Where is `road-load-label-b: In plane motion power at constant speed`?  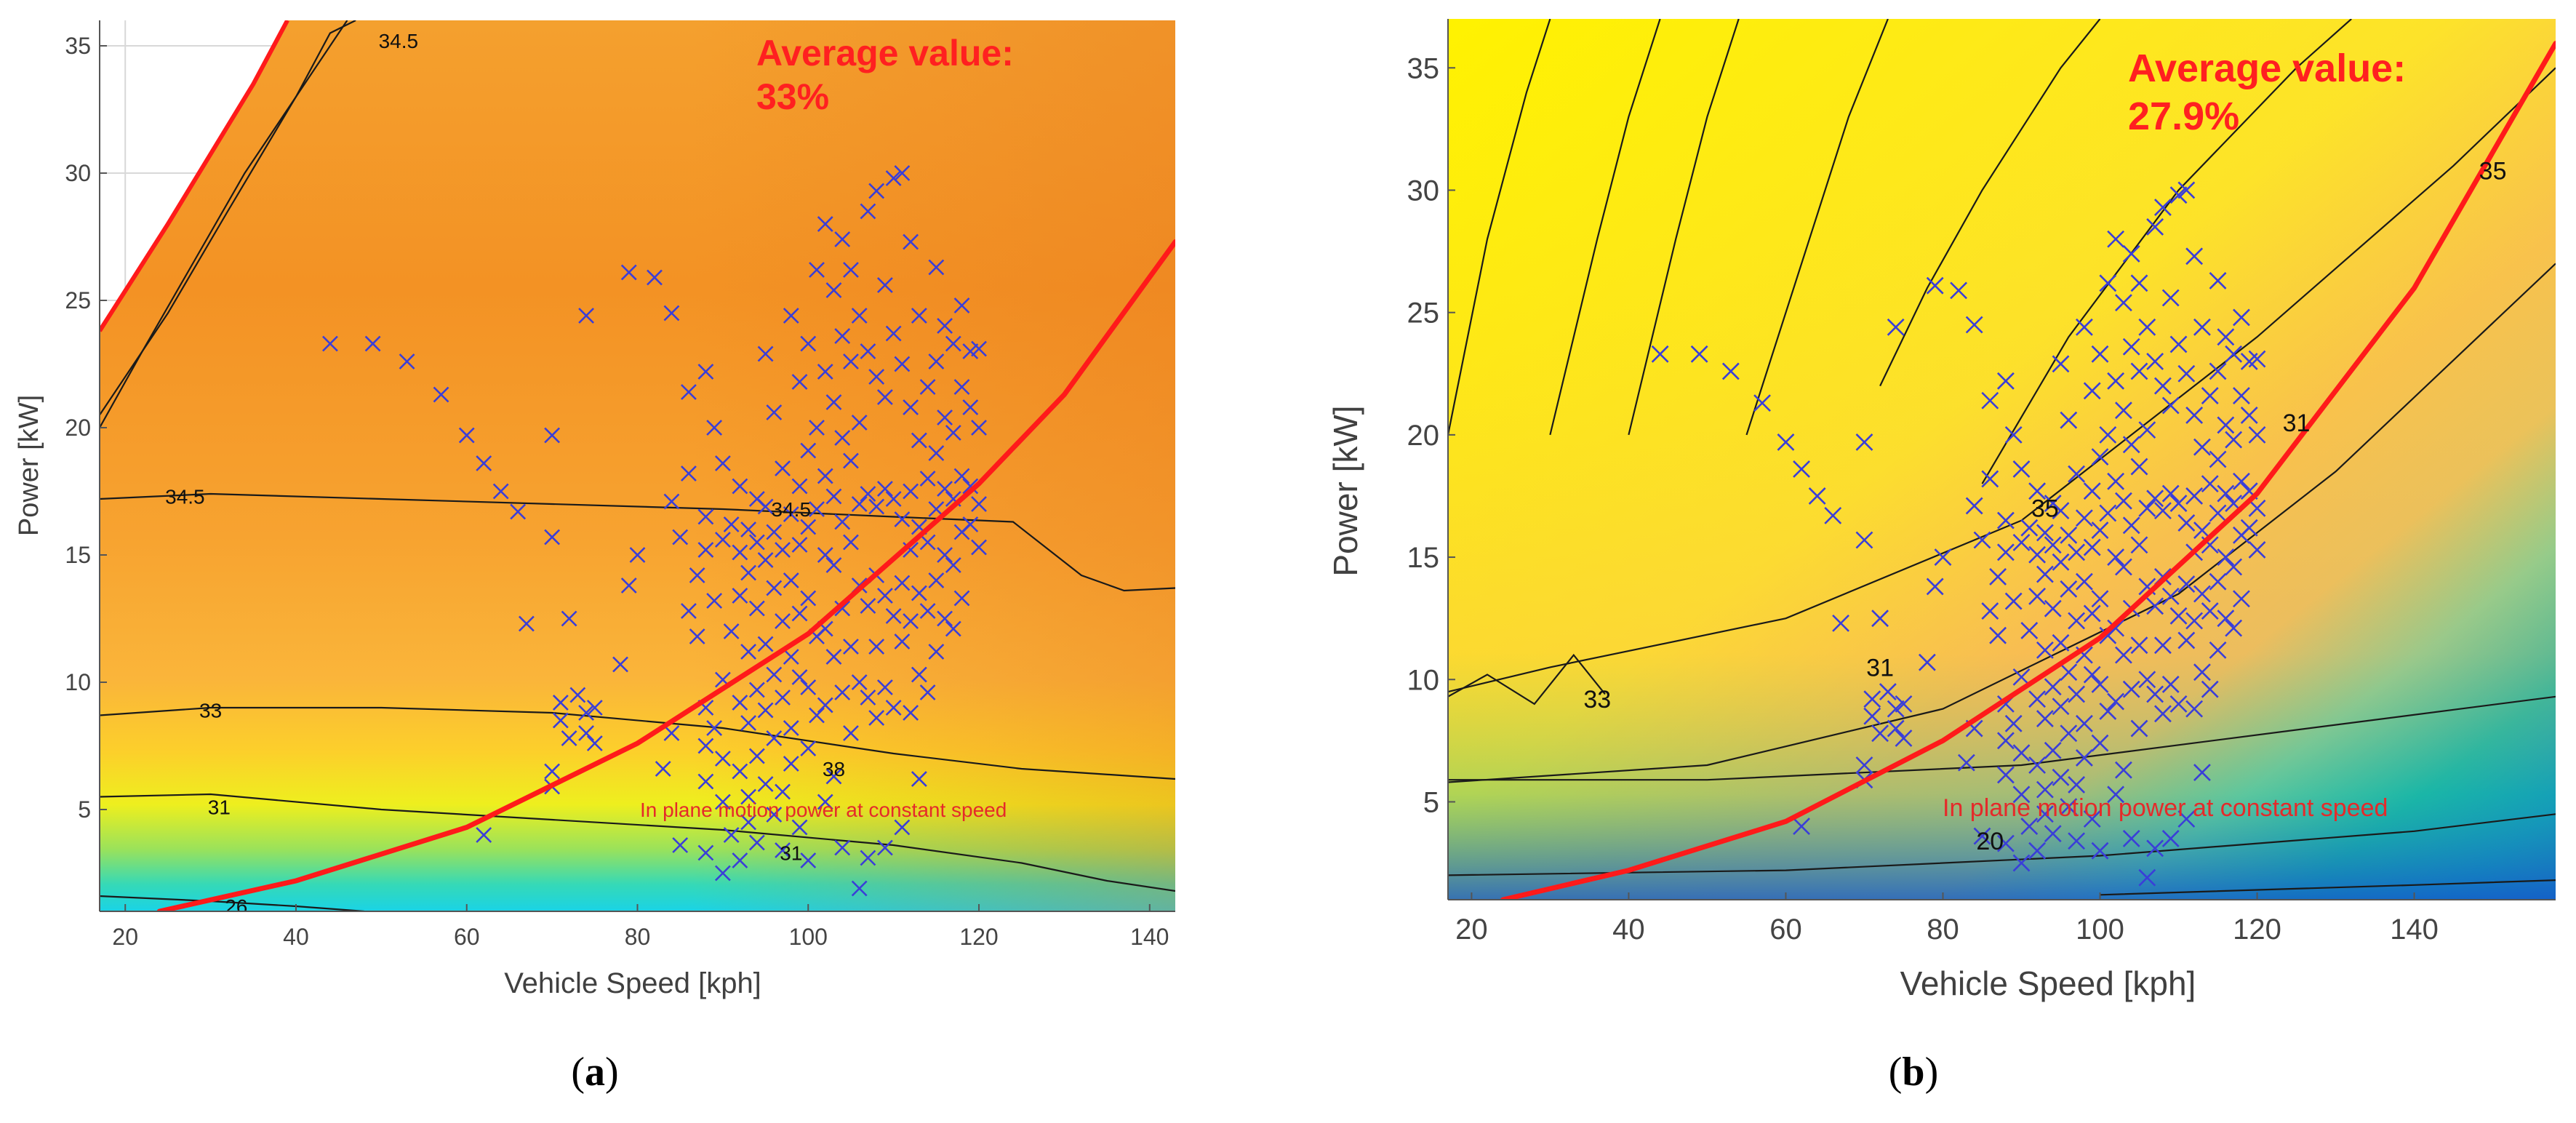 road-load-label-b: In plane motion power at constant speed is located at coordinates (2165, 808).